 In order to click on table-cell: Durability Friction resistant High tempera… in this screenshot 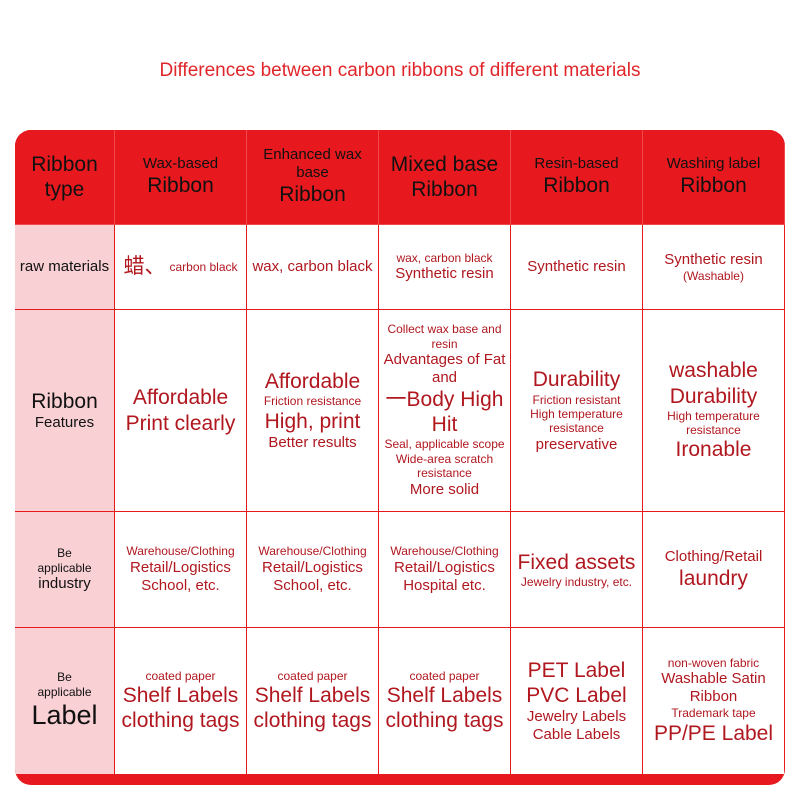, I will do `click(577, 411)`.